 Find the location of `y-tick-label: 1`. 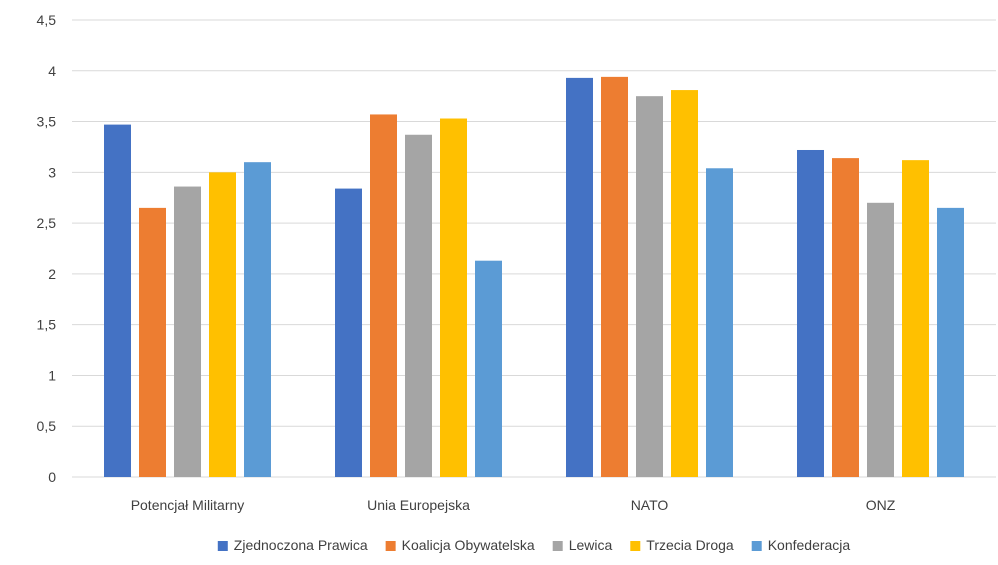

y-tick-label: 1 is located at coordinates (52, 375).